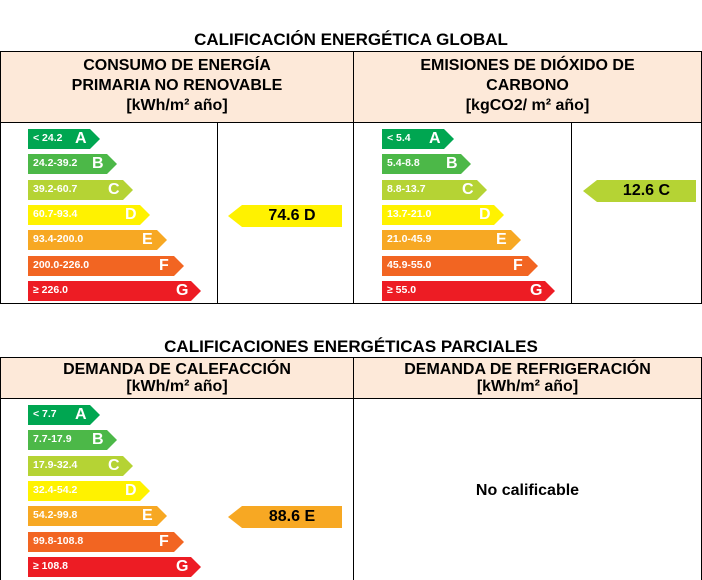  I want to click on consumo-scale-arrow-b, so click(72, 164).